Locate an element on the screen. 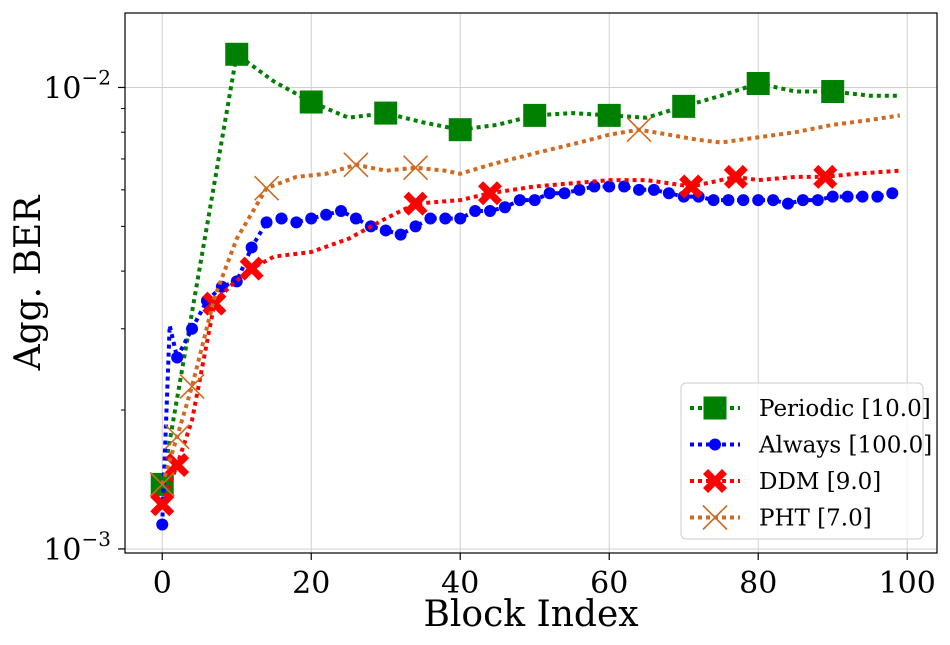 Image resolution: width=950 pixels, height=645 pixels. legend-label: Periodic [10.0] is located at coordinates (845, 409).